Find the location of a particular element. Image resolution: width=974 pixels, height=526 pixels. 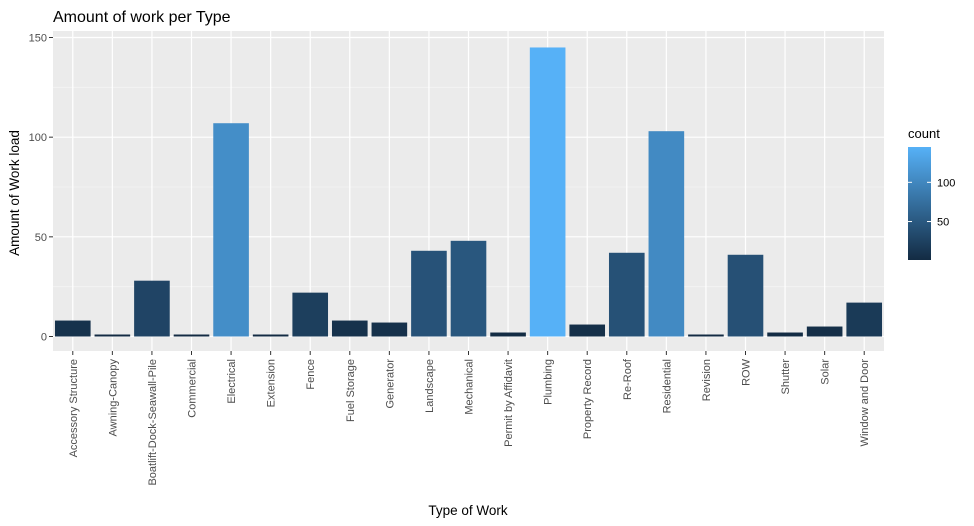

x-tick-label: Revision is located at coordinates (707, 380).